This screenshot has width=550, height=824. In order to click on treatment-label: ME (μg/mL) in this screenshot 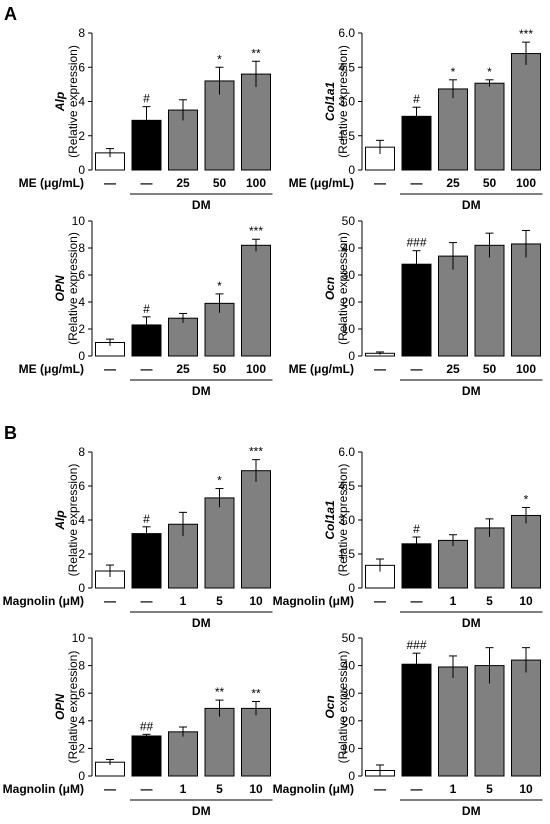, I will do `click(51, 369)`.